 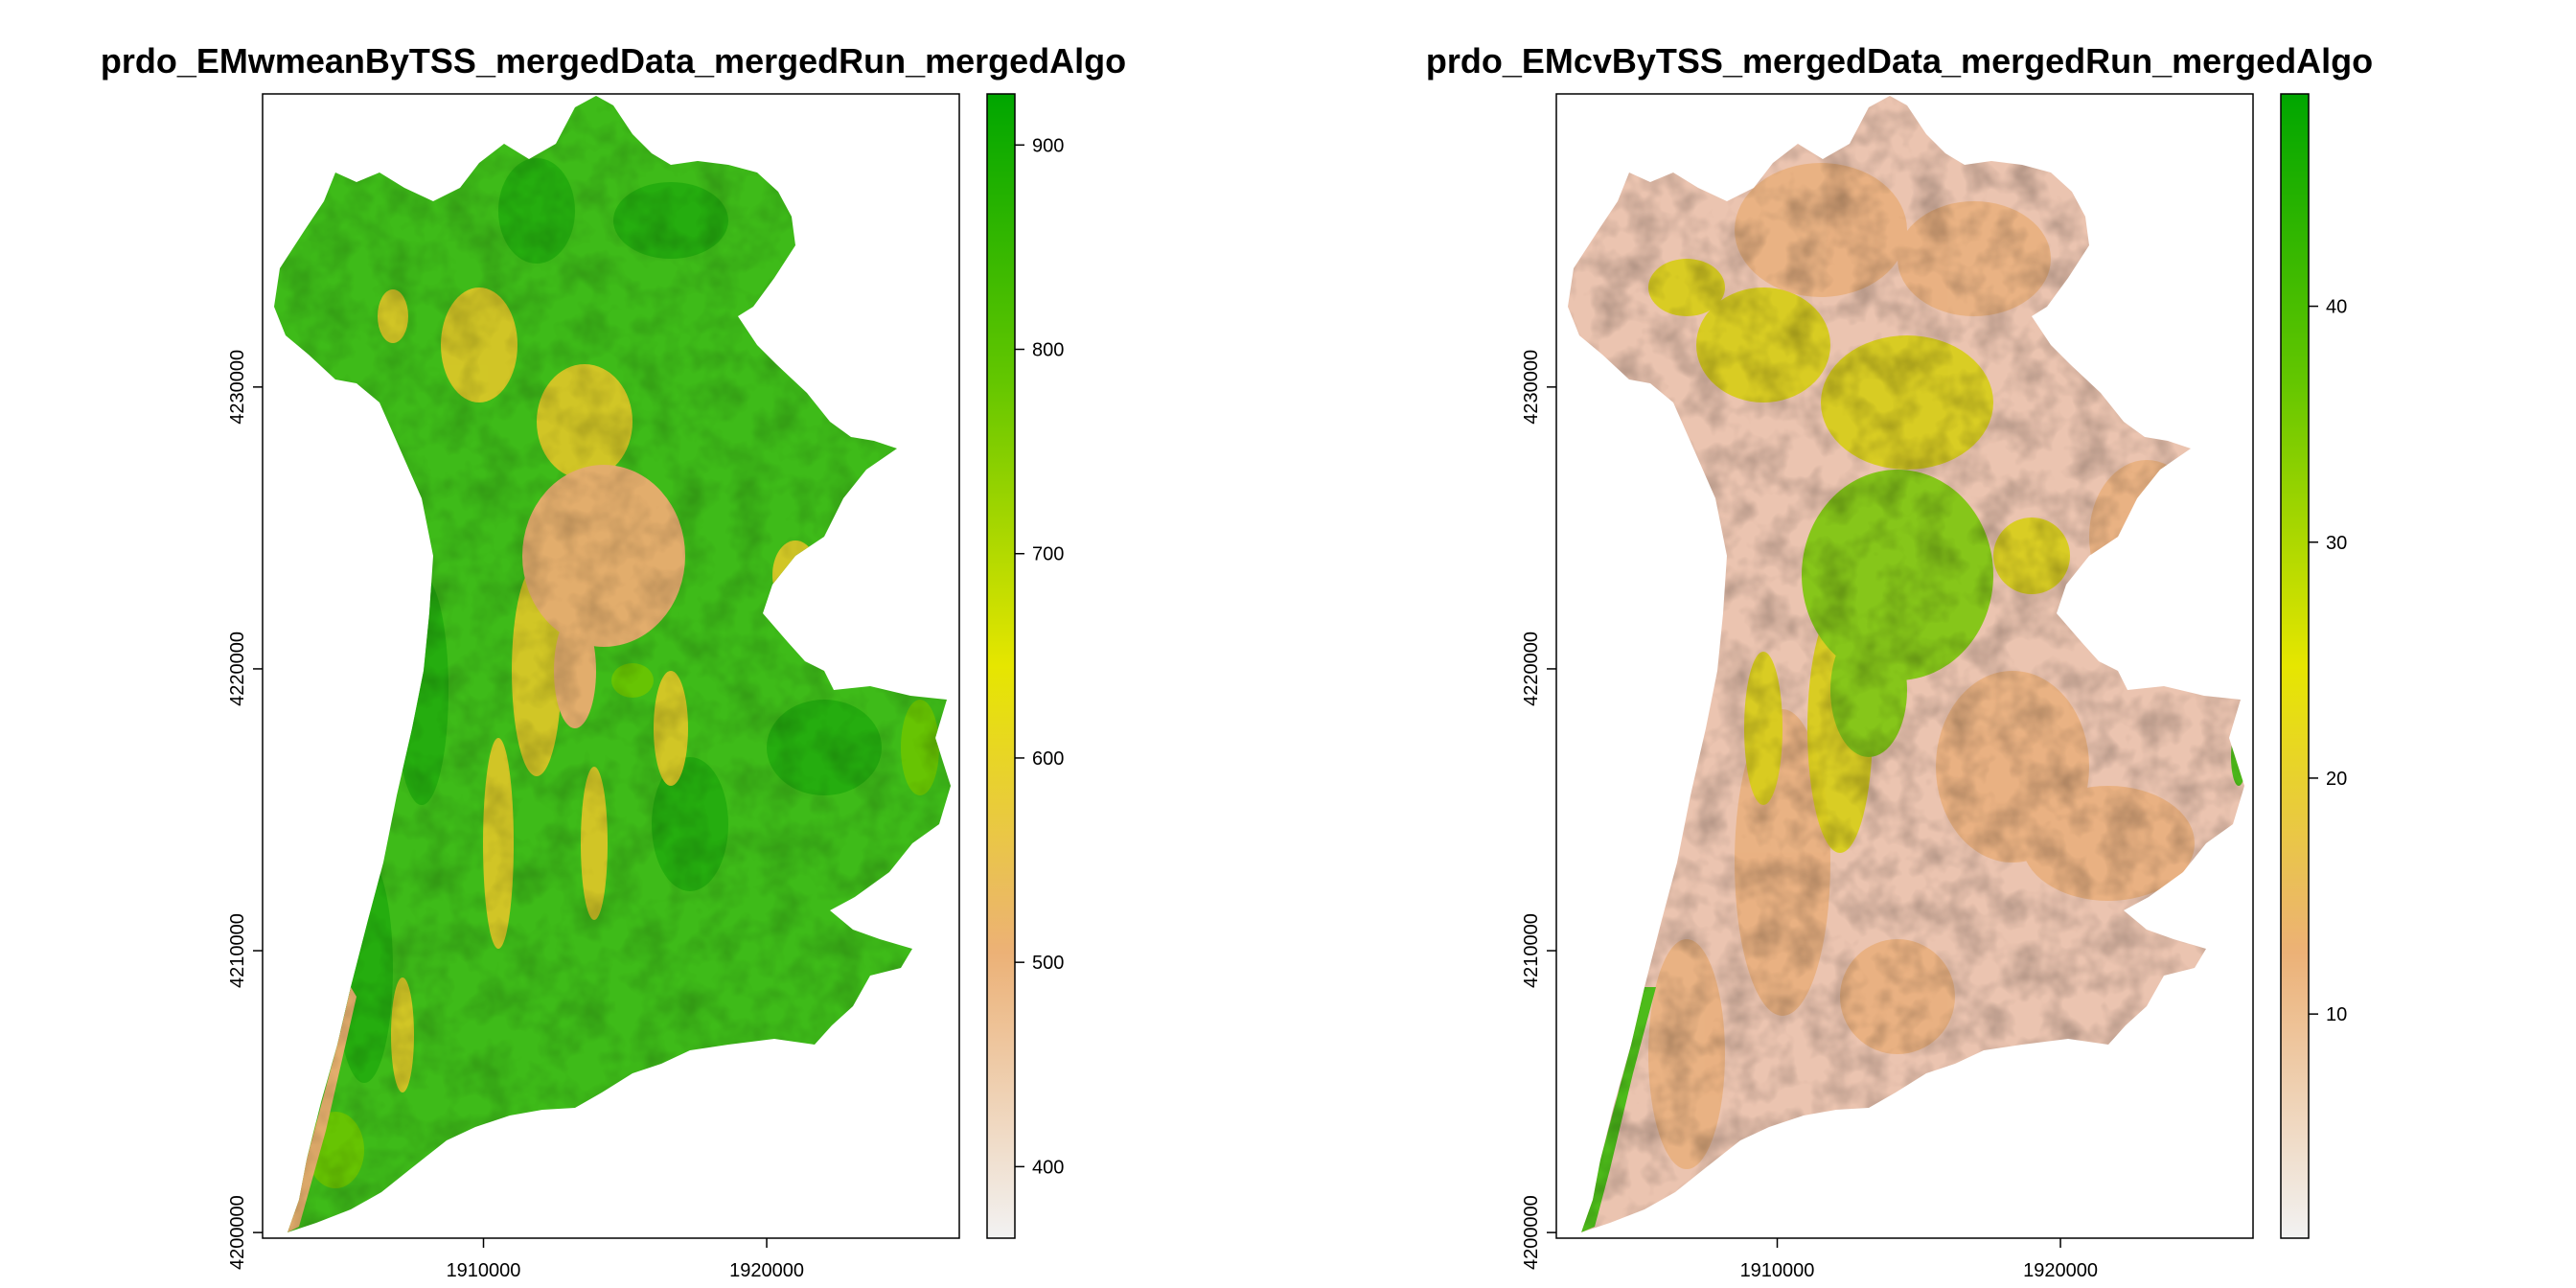 I want to click on legend-tick-label-mean: 600, so click(x=1048, y=759).